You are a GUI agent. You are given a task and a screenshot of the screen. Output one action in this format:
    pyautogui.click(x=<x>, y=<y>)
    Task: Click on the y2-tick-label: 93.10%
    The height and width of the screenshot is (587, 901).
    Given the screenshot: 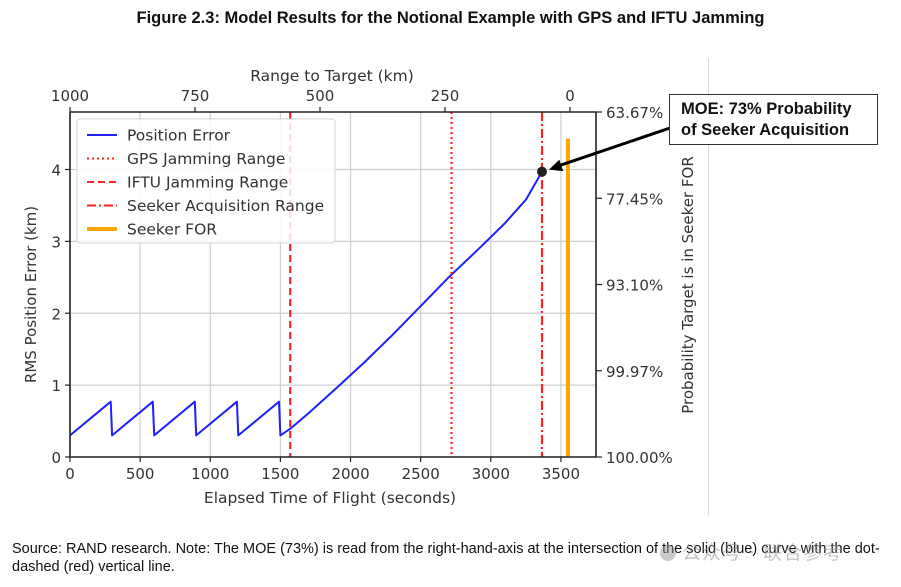 What is the action you would take?
    pyautogui.click(x=634, y=286)
    